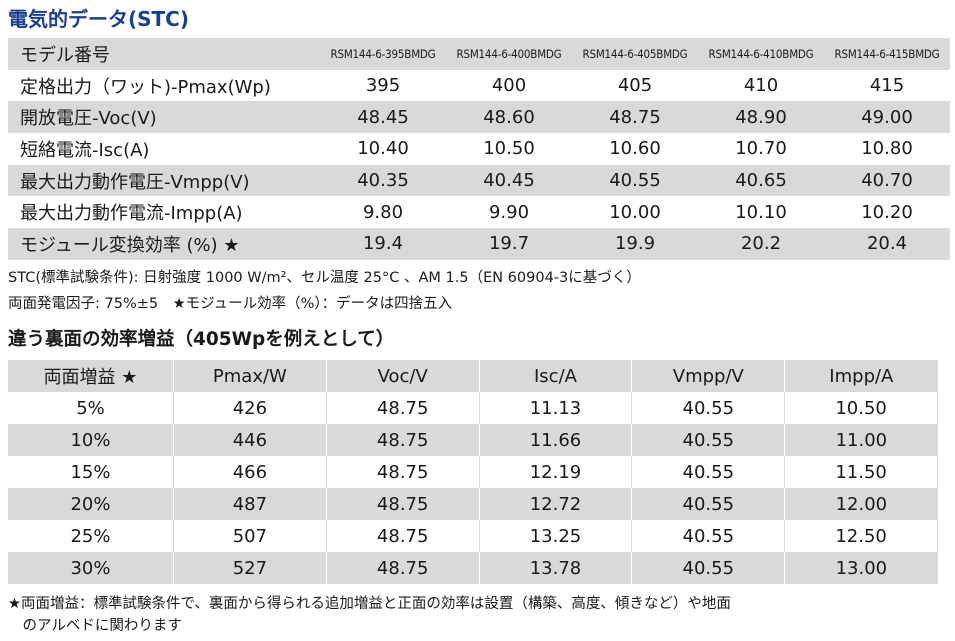 The image size is (955, 641). Describe the element at coordinates (164, 212) in the screenshot. I see `spec-row-label: 最大出力動作電流-Impp(A)` at that location.